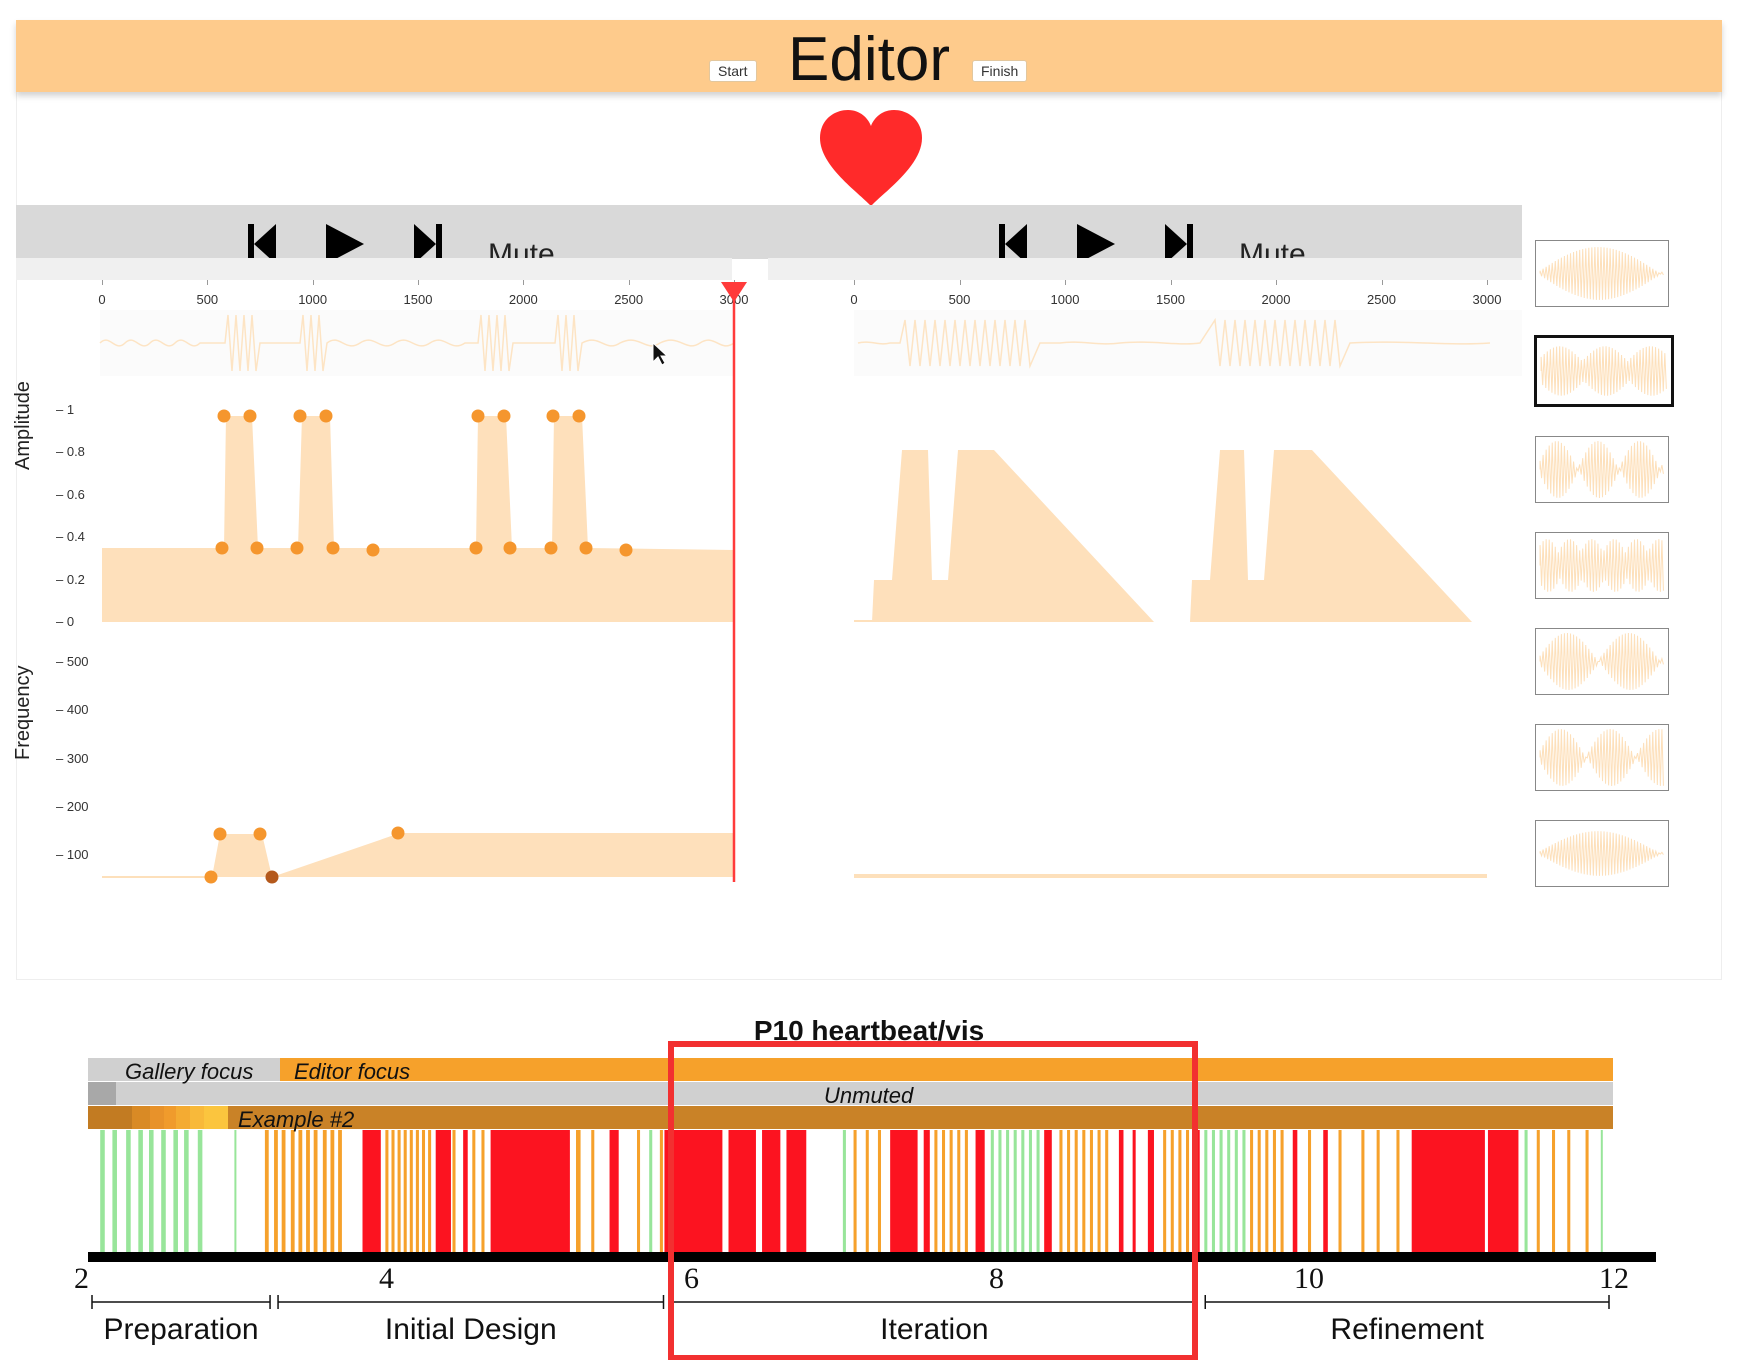 This screenshot has width=1738, height=1360. What do you see at coordinates (418, 299) in the screenshot?
I see `ruler-tick-label: 1500` at bounding box center [418, 299].